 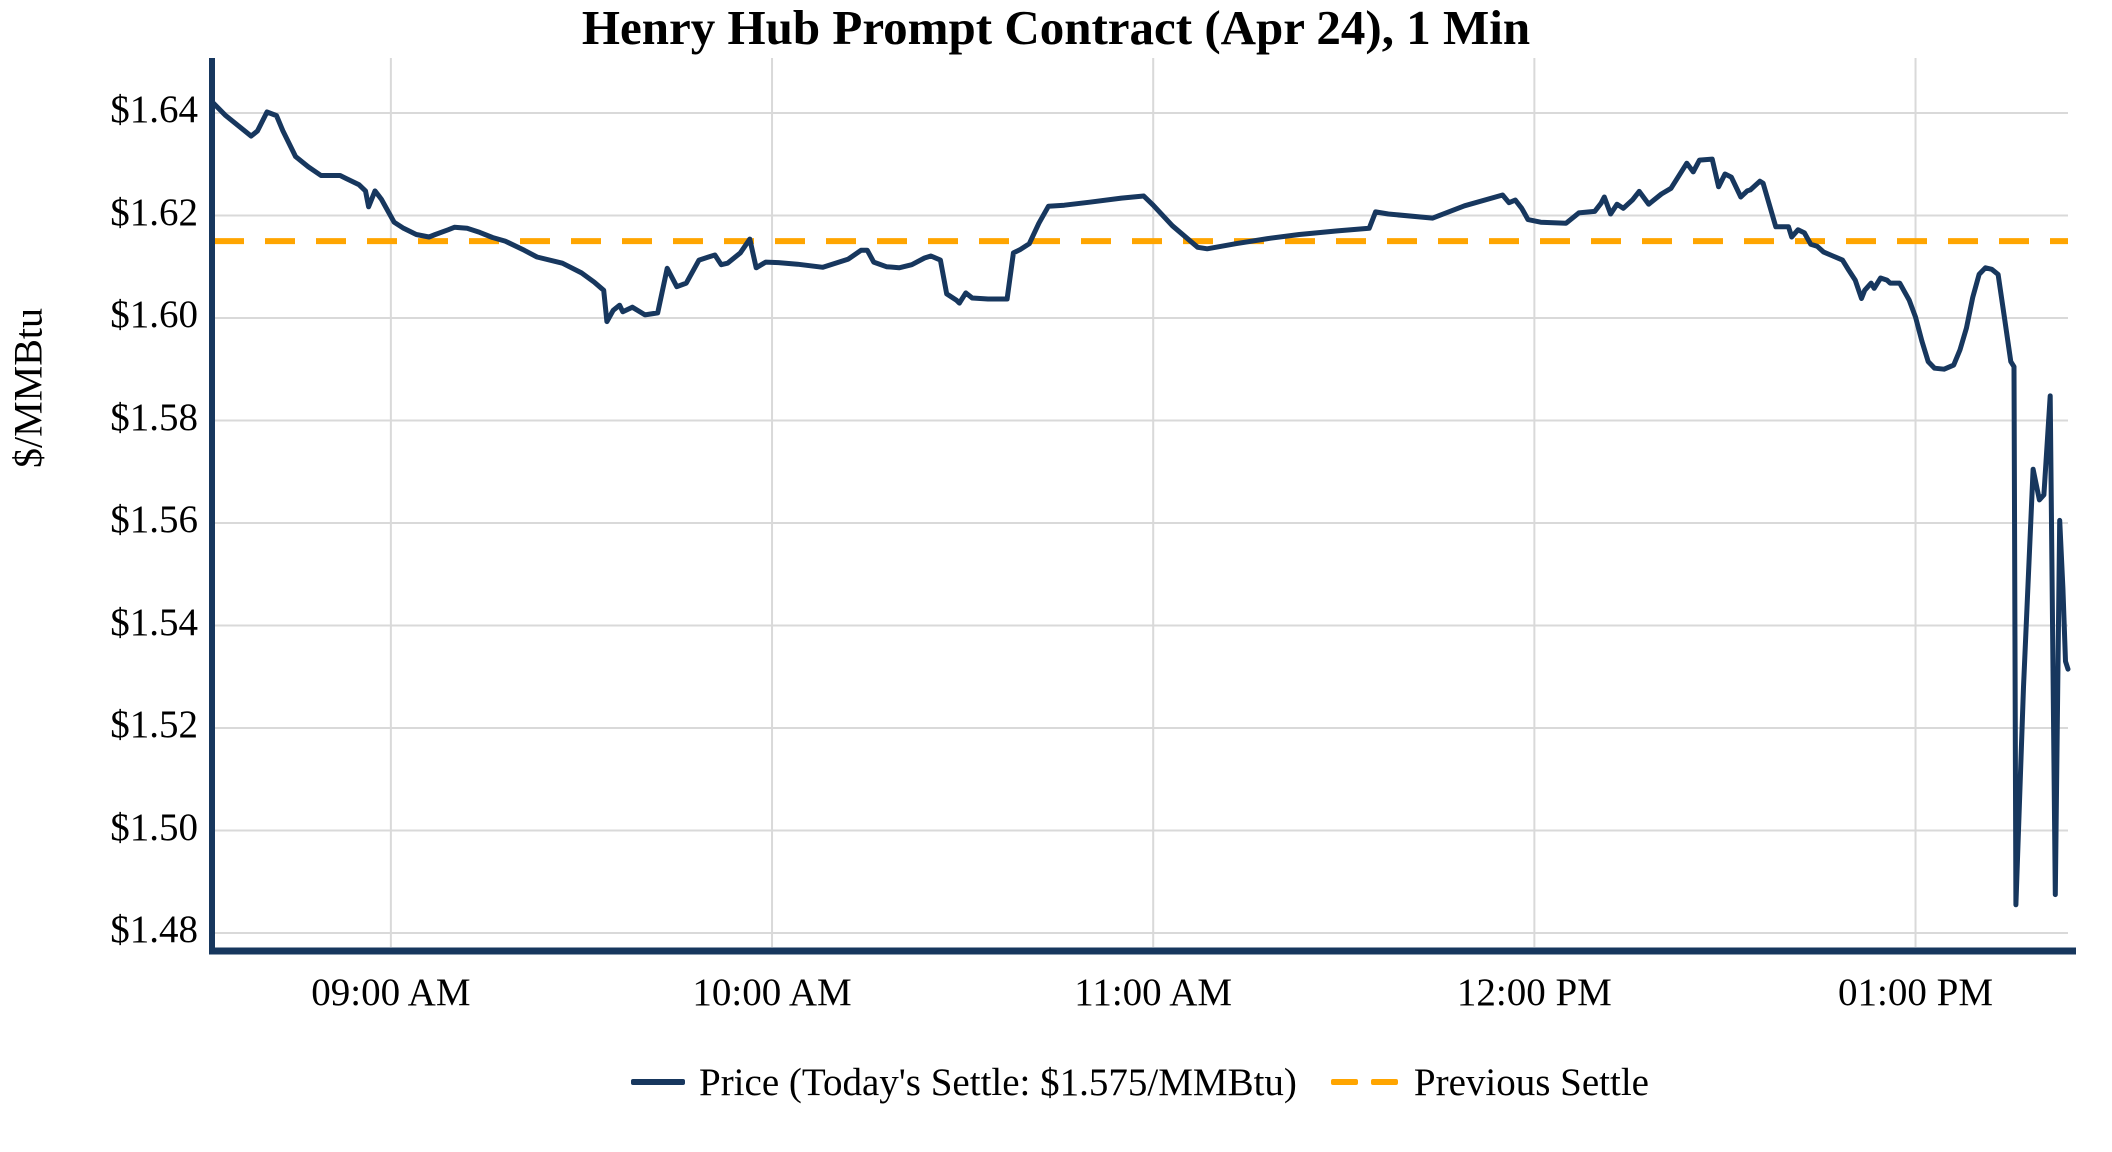 I want to click on price-line-swatch, so click(x=658, y=1082).